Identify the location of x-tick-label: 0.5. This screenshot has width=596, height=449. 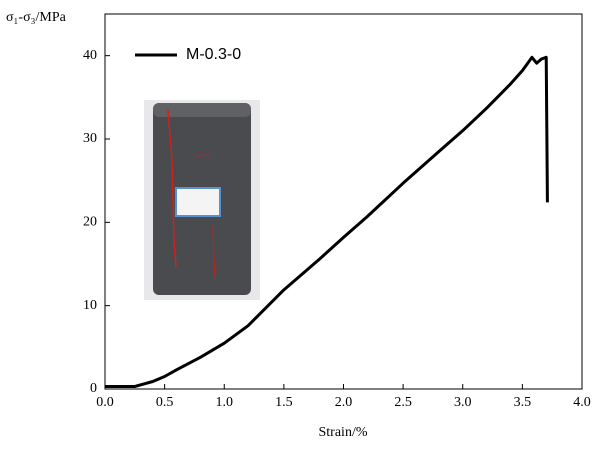
(165, 402).